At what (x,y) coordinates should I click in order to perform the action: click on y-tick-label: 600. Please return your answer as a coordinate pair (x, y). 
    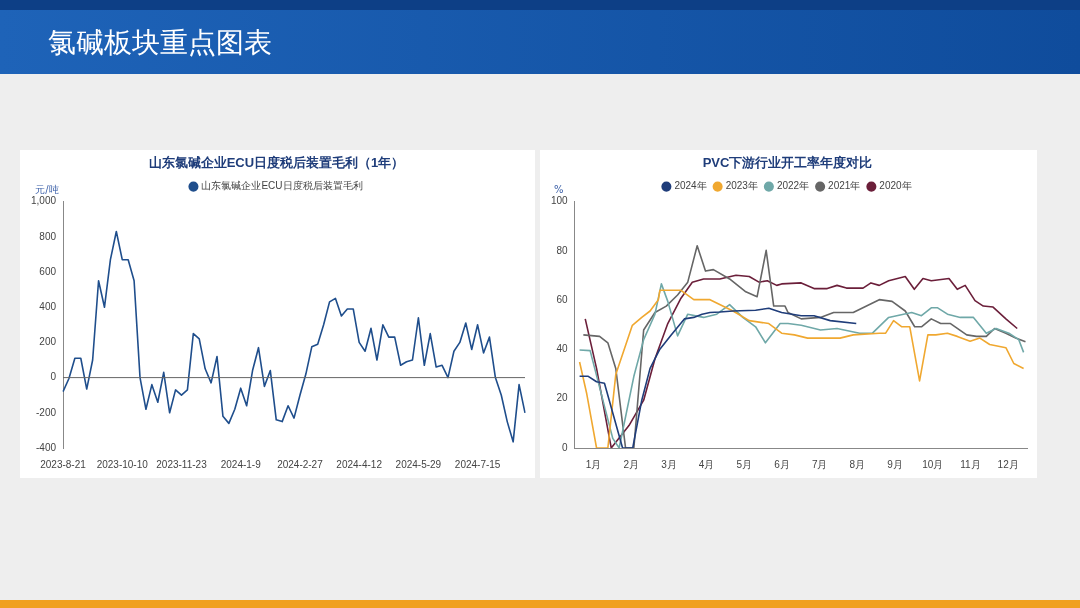
    Looking at the image, I should click on (48, 271).